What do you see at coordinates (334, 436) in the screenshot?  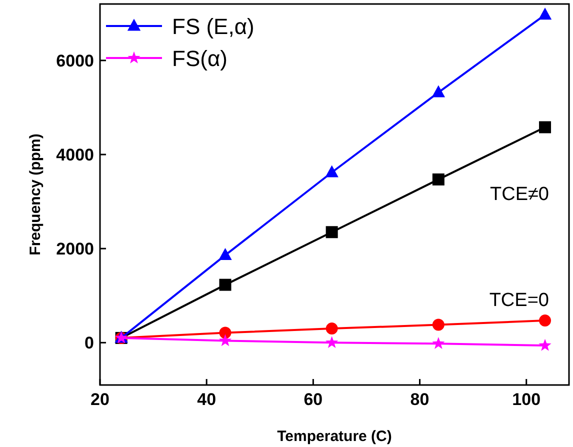 I see `x-axis-title: Temperature (C)` at bounding box center [334, 436].